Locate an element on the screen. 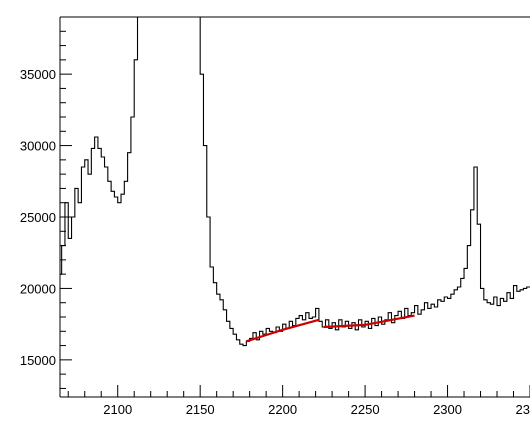 The height and width of the screenshot is (433, 530). x-tick-label: 2350 is located at coordinates (523, 409).